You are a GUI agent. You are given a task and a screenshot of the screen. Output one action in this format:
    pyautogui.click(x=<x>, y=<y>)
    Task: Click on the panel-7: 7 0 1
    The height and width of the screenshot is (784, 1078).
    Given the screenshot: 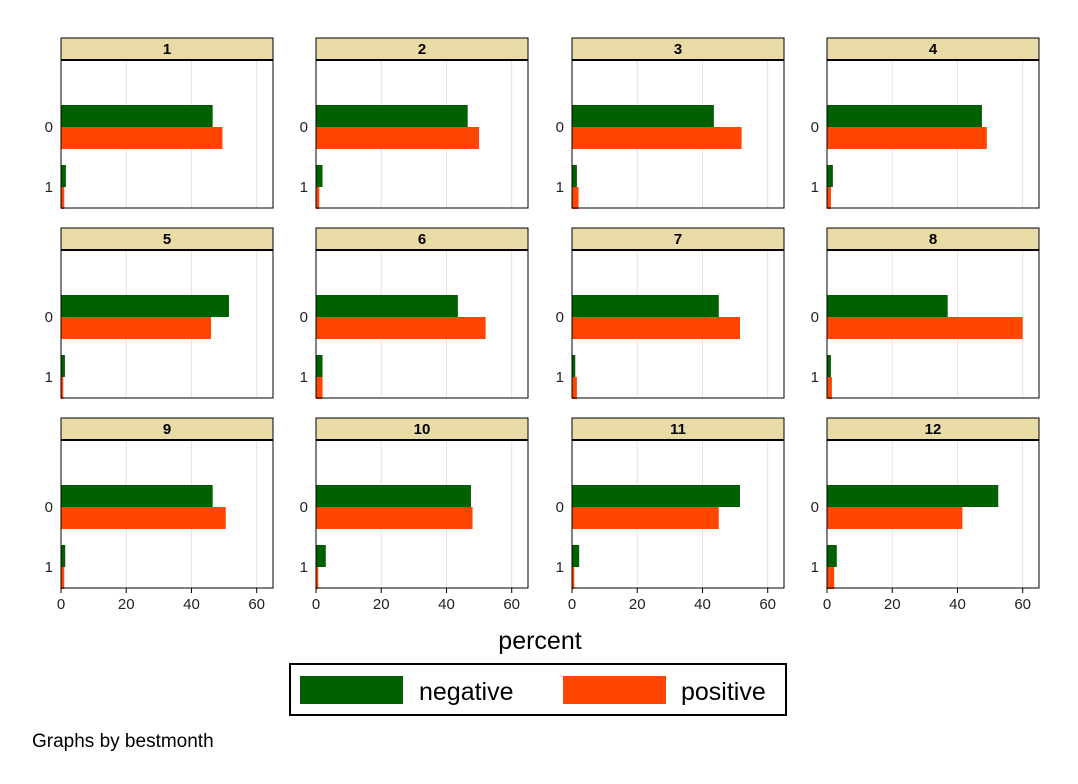 What is the action you would take?
    pyautogui.click(x=670, y=313)
    